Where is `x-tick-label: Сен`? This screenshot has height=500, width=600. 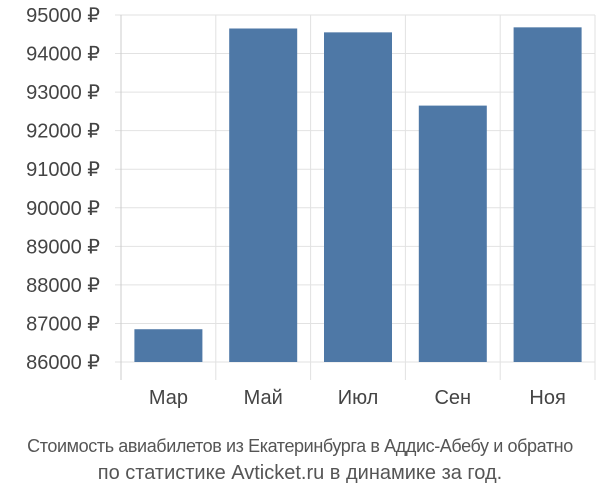
x-tick-label: Сен is located at coordinates (452, 398).